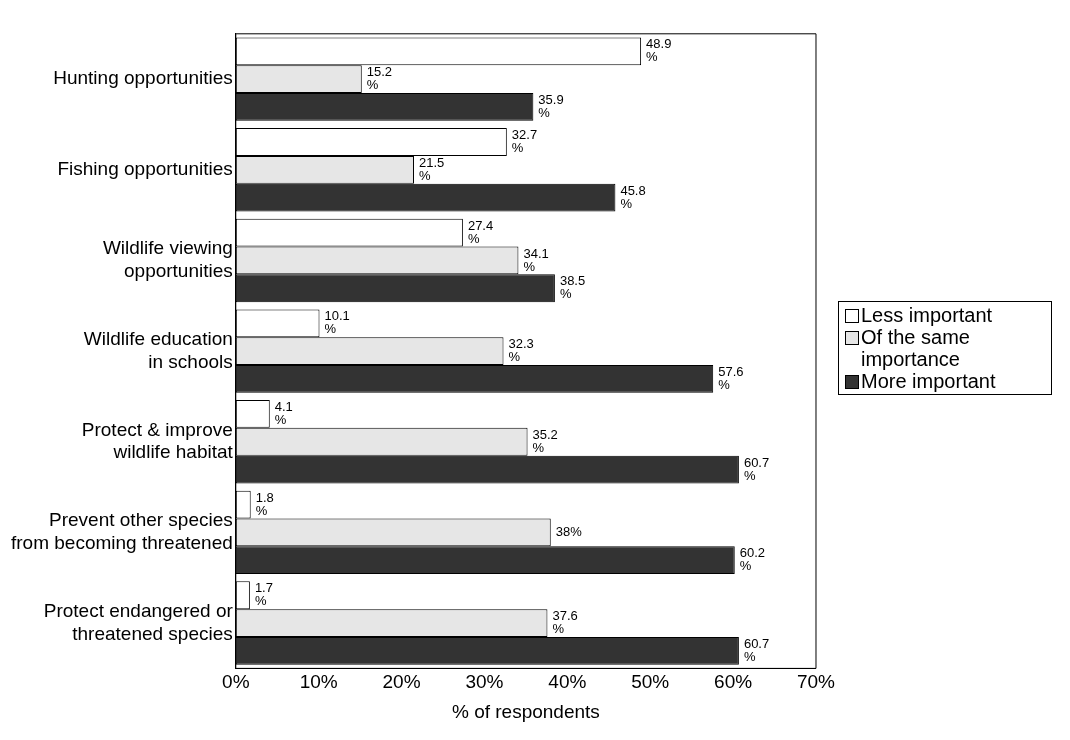 The image size is (1070, 740). I want to click on data-label: 15.2 %, so click(379, 78).